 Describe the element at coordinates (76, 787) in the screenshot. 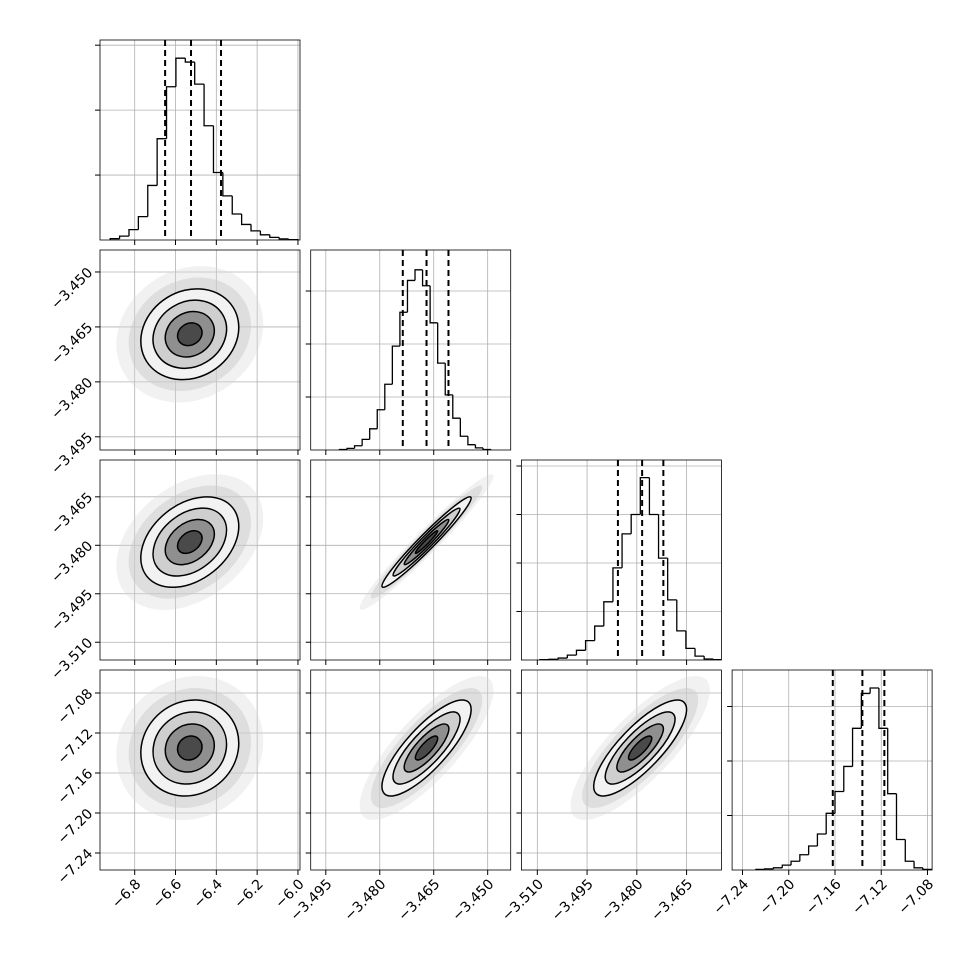

I see `y-tick-label: −7.16` at that location.